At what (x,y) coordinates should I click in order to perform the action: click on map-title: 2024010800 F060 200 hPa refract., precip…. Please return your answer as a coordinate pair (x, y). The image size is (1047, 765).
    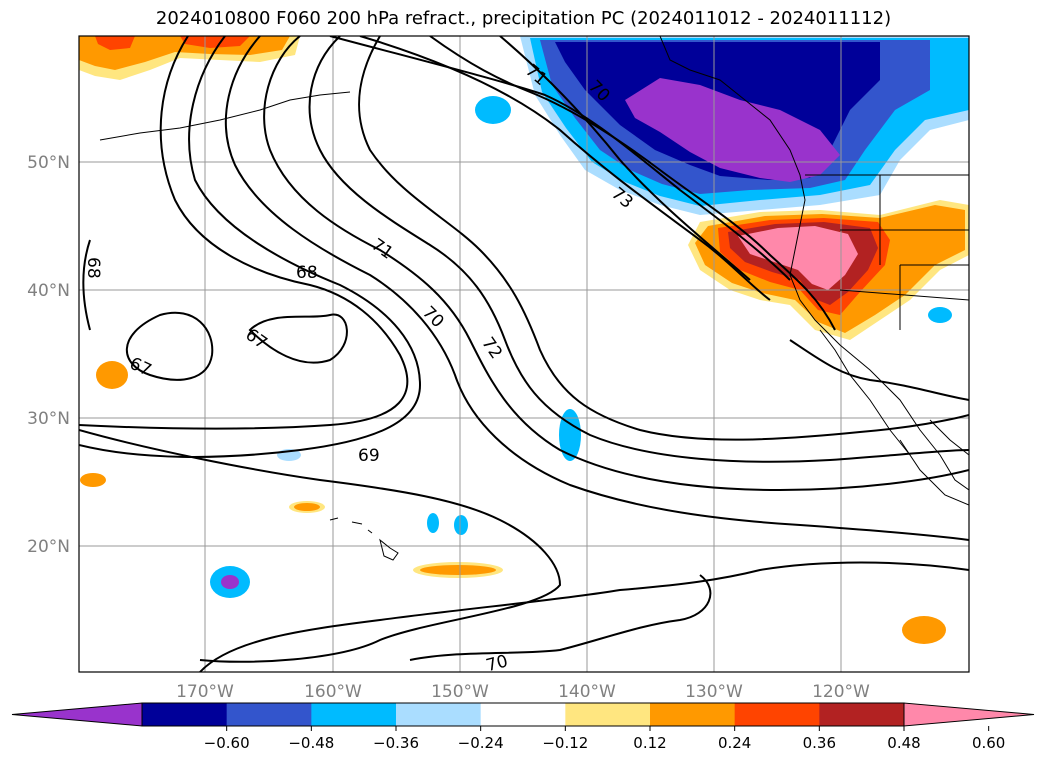
    Looking at the image, I should click on (523, 18).